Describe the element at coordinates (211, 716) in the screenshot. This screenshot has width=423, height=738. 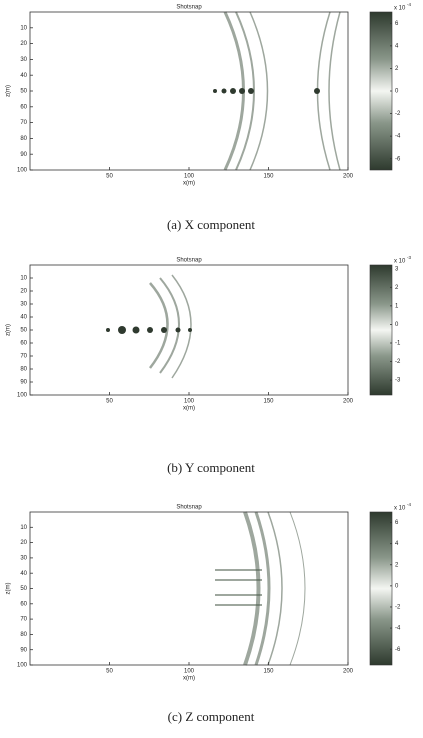
I see `caption: (c) Z component` at that location.